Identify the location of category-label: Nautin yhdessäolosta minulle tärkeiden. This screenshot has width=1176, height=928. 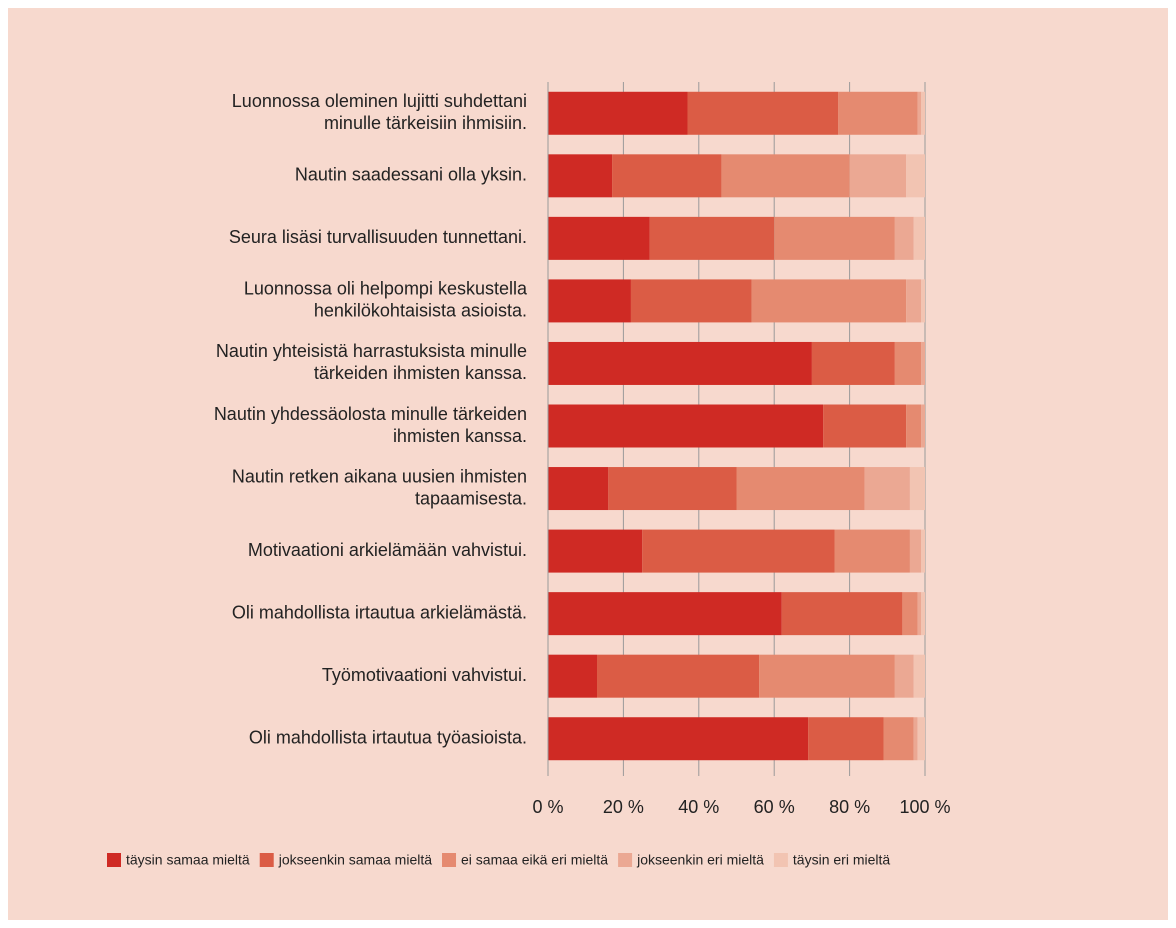
(370, 414).